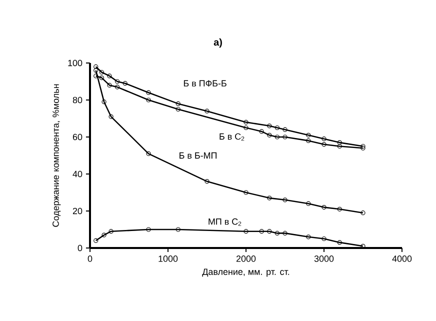  I want to click on y-tick-label: 0, so click(80, 248).